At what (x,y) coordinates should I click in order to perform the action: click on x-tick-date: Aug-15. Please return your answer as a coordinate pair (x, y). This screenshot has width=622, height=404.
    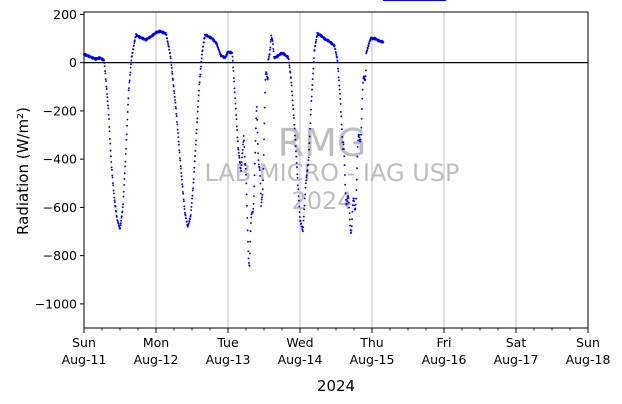
    Looking at the image, I should click on (372, 359).